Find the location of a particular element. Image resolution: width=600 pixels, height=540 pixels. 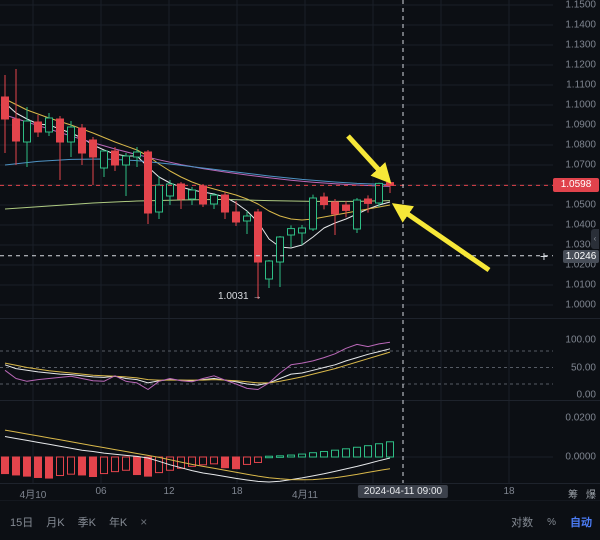

price-tick-label: 1.1200 is located at coordinates (580, 65).